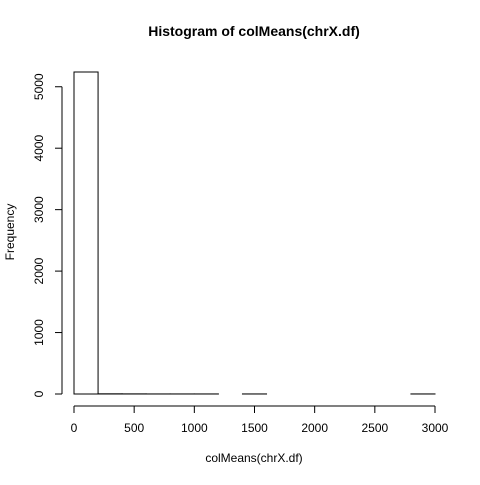 The image size is (480, 485). I want to click on histogram-bar, so click(86, 233).